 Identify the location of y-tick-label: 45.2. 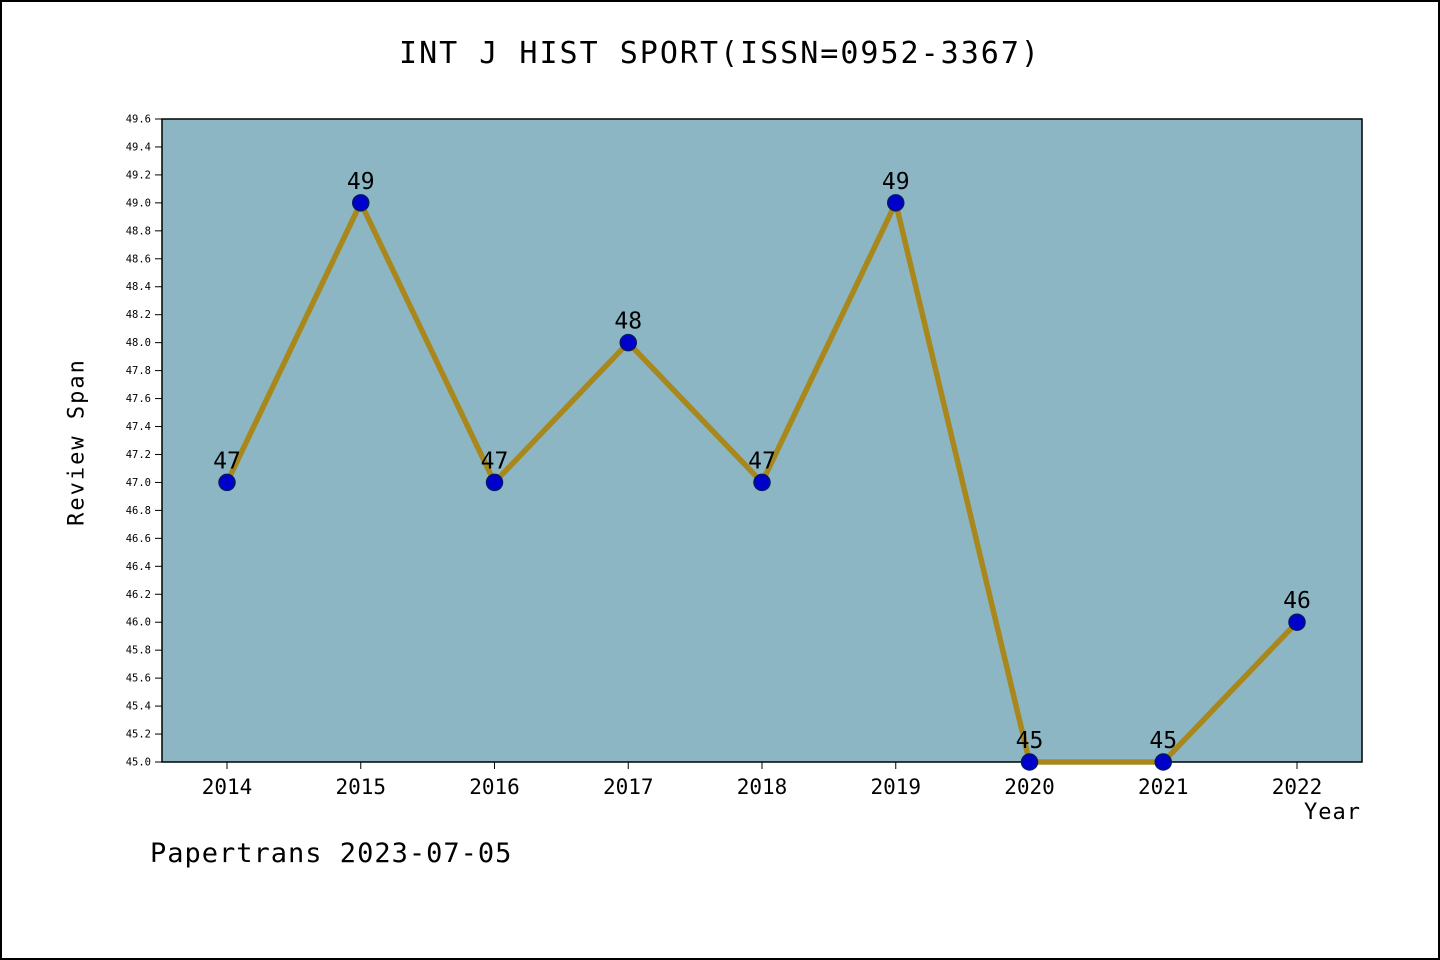
(138, 735).